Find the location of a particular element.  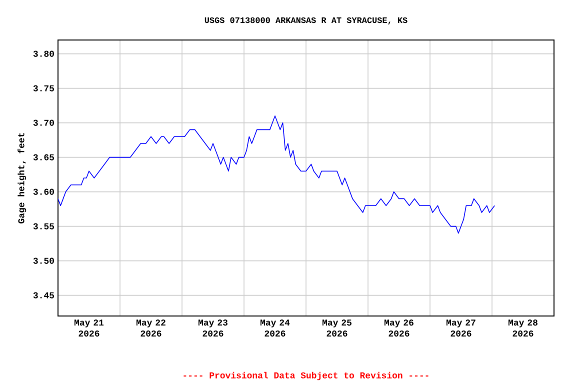

x-tick-label: May 22 2026 is located at coordinates (151, 328).